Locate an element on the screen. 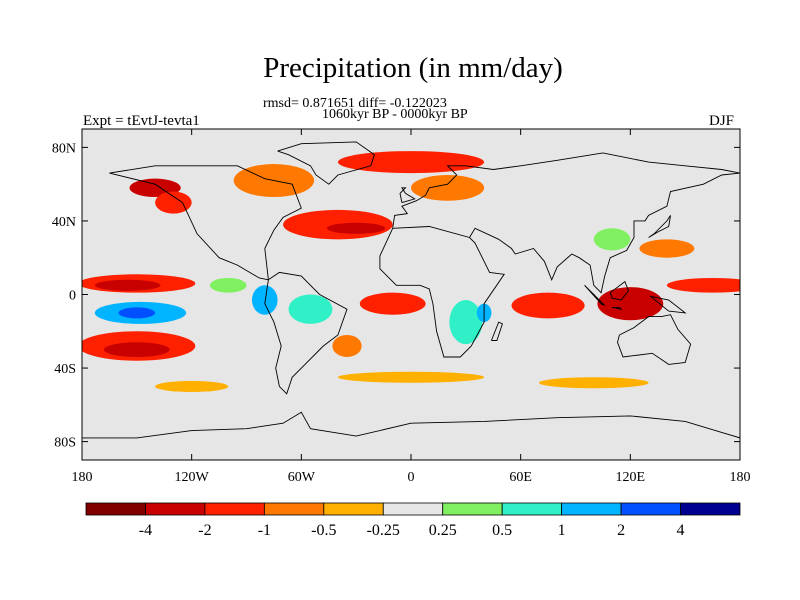 This screenshot has height=600, width=800. lat-tick-label: 80N is located at coordinates (64, 148).